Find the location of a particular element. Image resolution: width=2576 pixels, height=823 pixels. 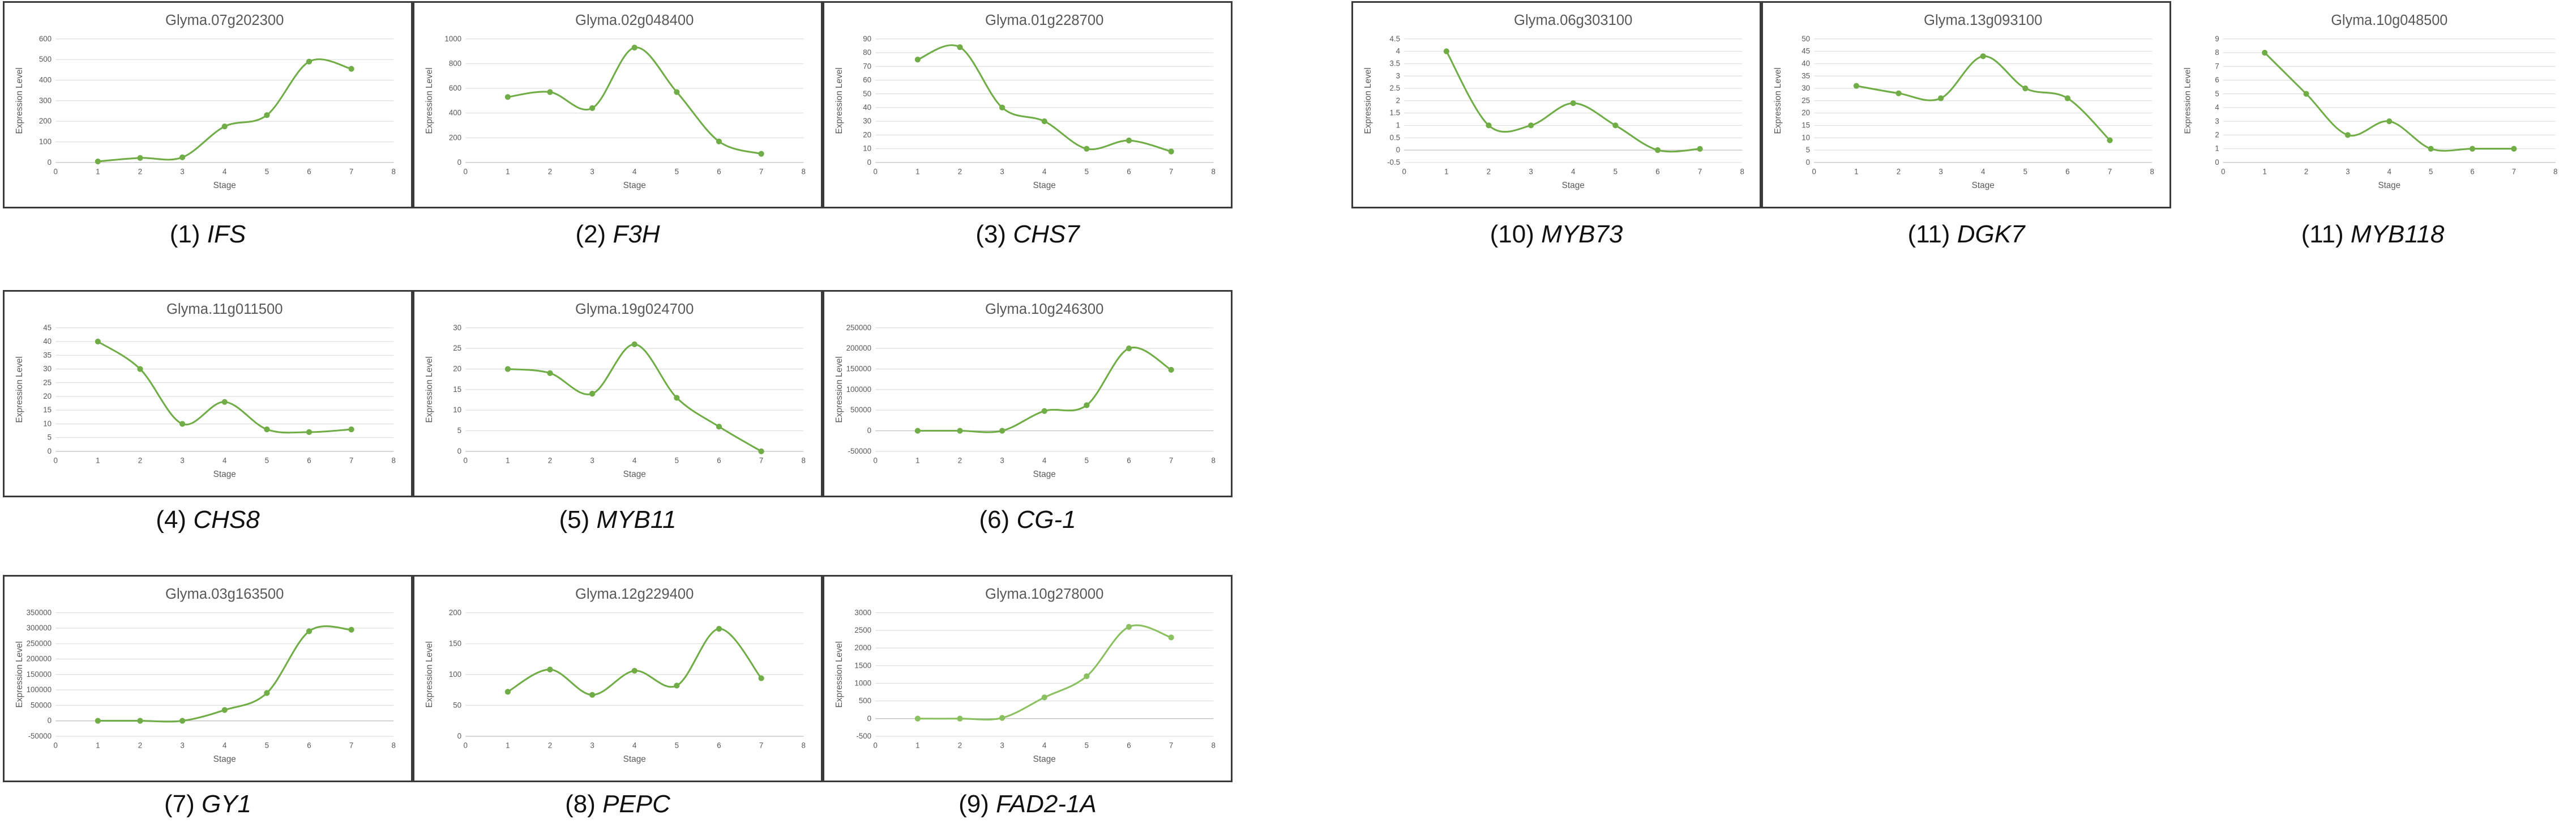

y-tick-label: -50000 is located at coordinates (860, 451).